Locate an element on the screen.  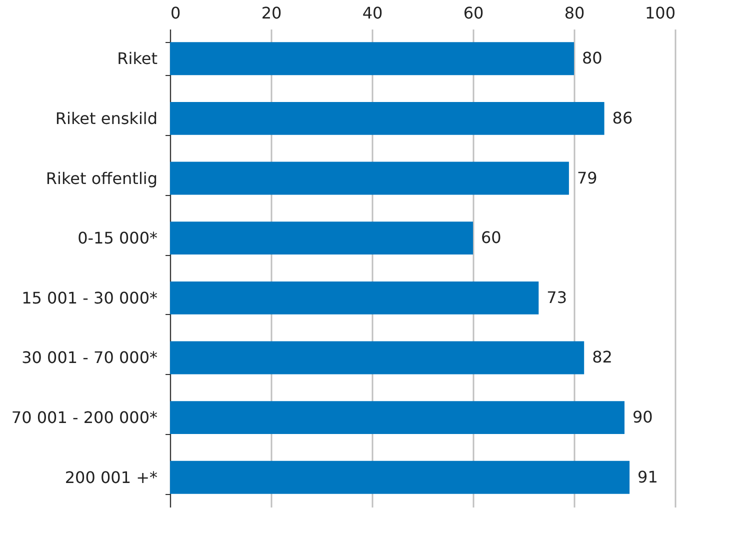
x-tick-label: 60 is located at coordinates (473, 13).